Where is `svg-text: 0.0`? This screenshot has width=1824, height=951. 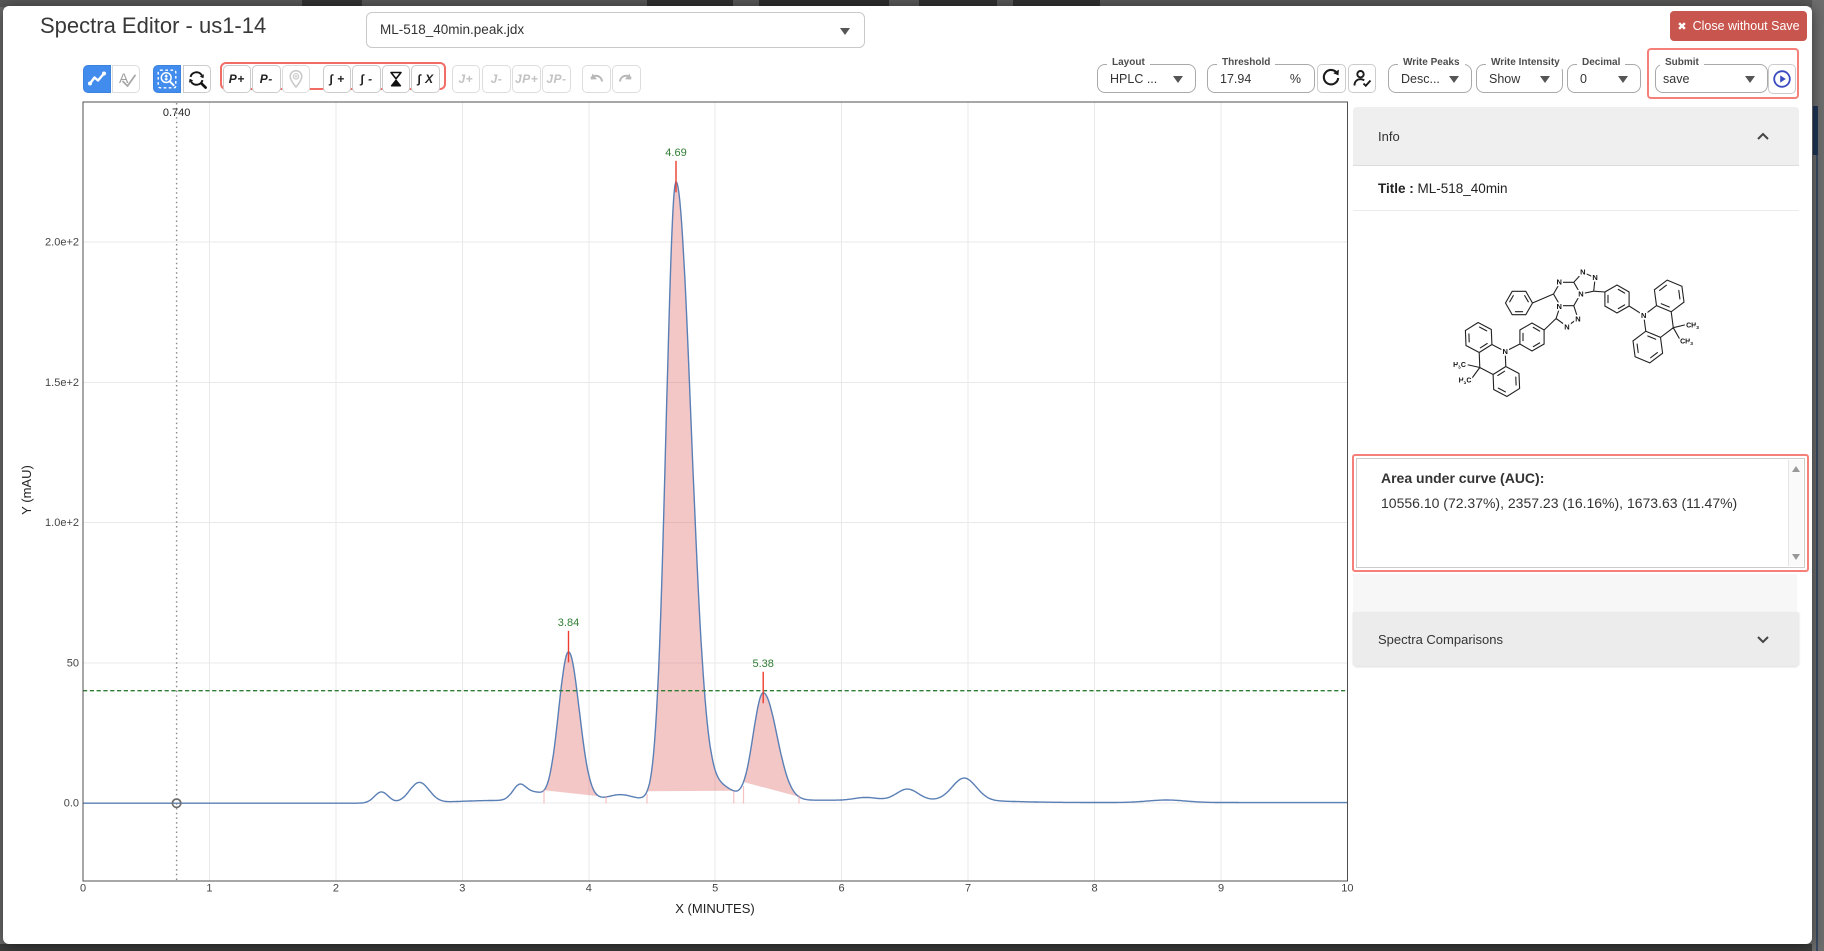 svg-text: 0.0 is located at coordinates (71, 804).